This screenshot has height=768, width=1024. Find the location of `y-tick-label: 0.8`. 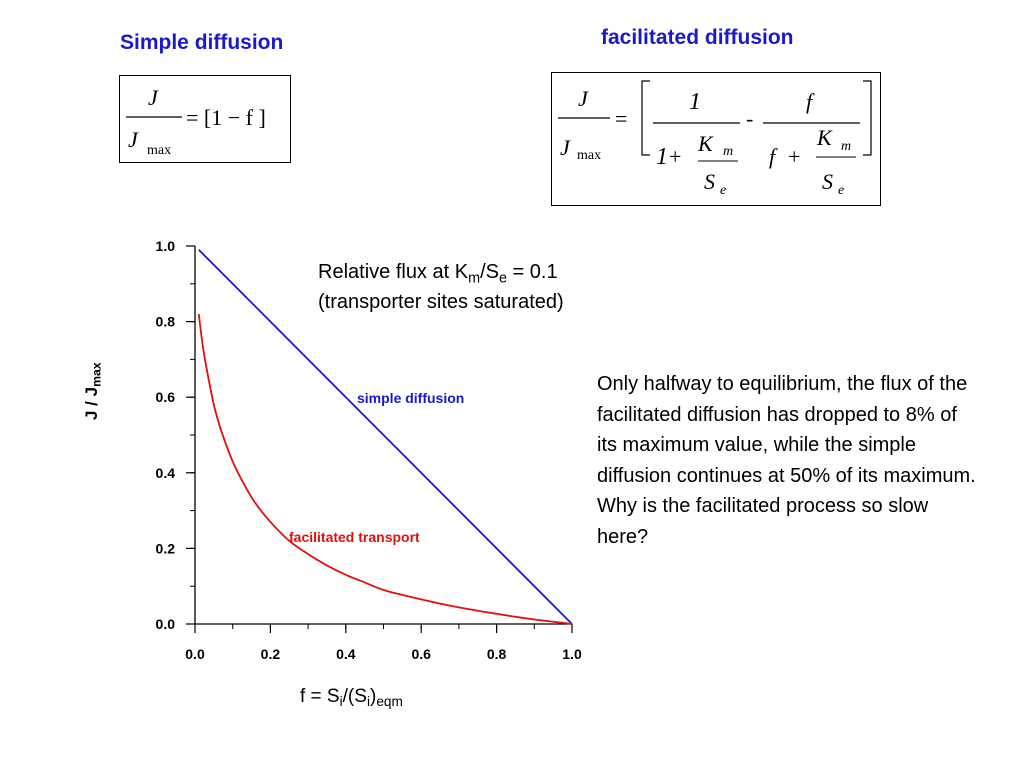

y-tick-label: 0.8 is located at coordinates (166, 322).